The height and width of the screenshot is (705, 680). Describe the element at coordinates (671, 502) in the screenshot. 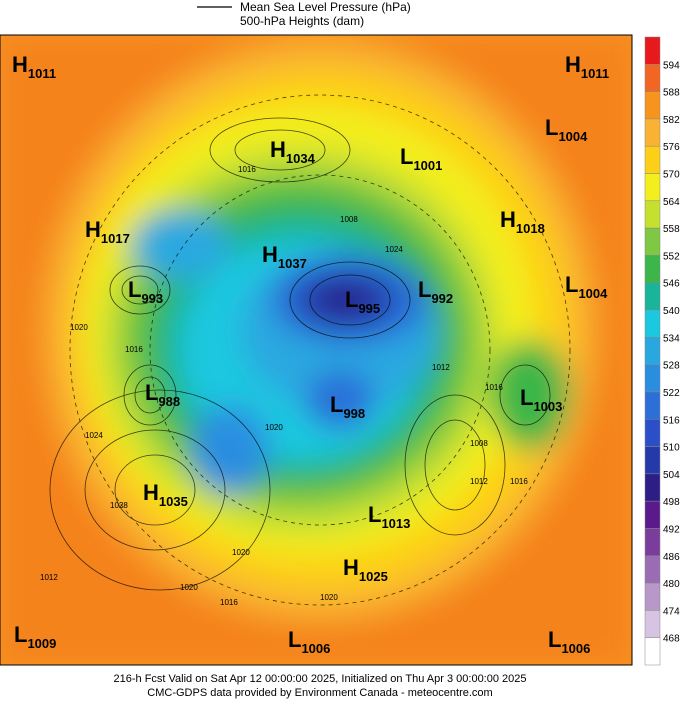

I see `colorbar-label: 498` at that location.